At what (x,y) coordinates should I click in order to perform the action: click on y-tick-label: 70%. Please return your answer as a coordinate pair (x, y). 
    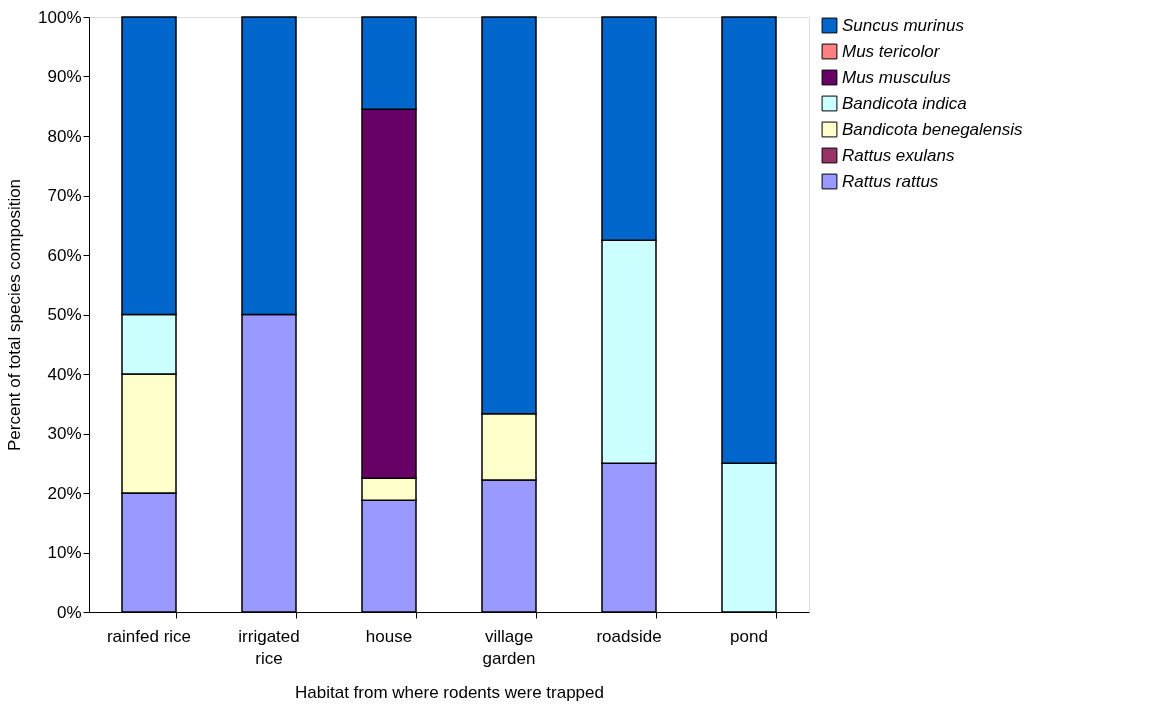
    Looking at the image, I should click on (64, 195).